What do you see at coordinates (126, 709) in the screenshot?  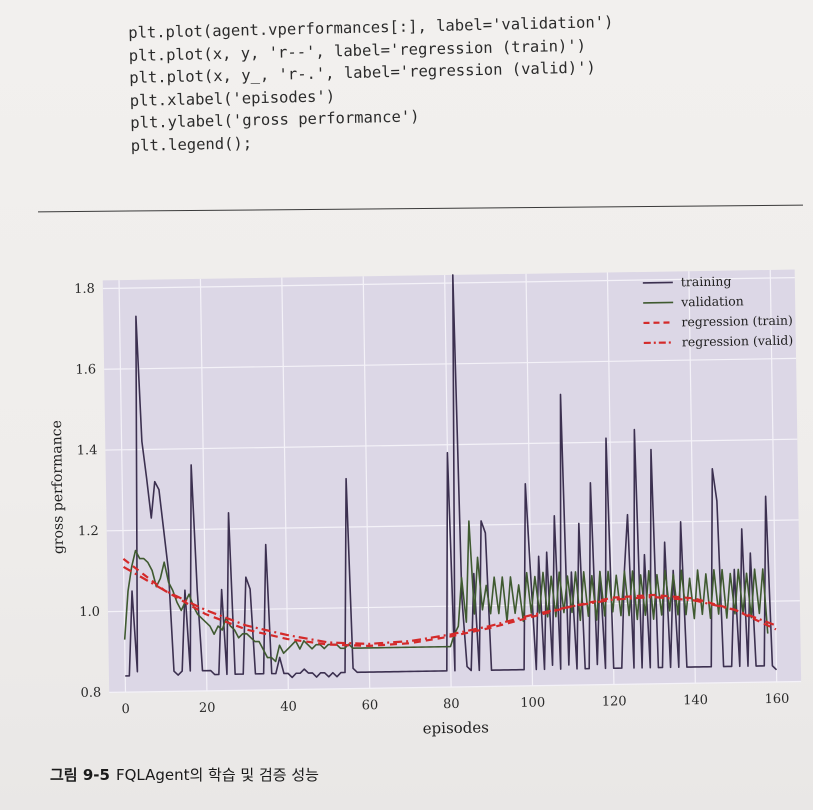 I see `x-tick-label: 0` at bounding box center [126, 709].